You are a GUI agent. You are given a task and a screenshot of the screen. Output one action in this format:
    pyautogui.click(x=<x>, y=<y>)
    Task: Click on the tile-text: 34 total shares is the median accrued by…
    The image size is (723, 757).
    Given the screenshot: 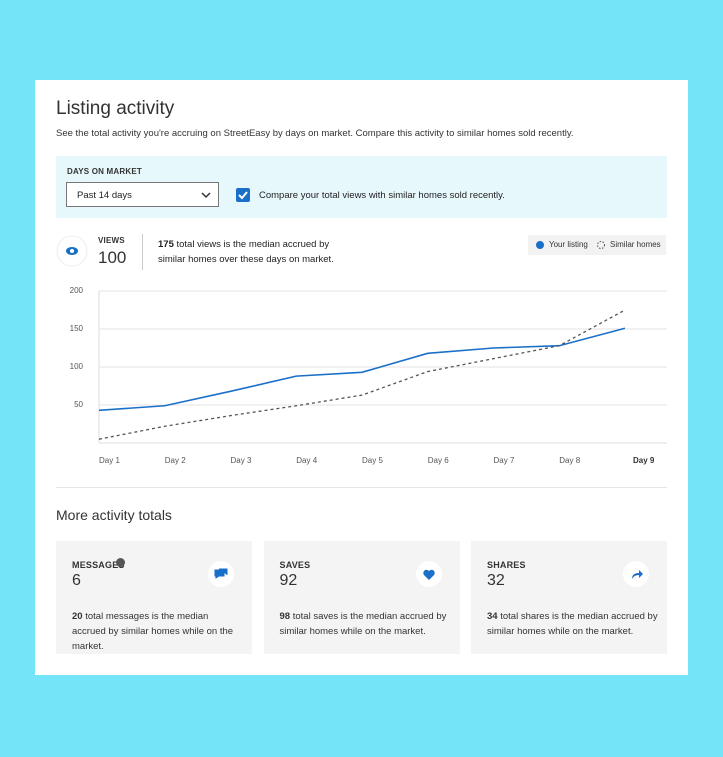 What is the action you would take?
    pyautogui.click(x=573, y=624)
    